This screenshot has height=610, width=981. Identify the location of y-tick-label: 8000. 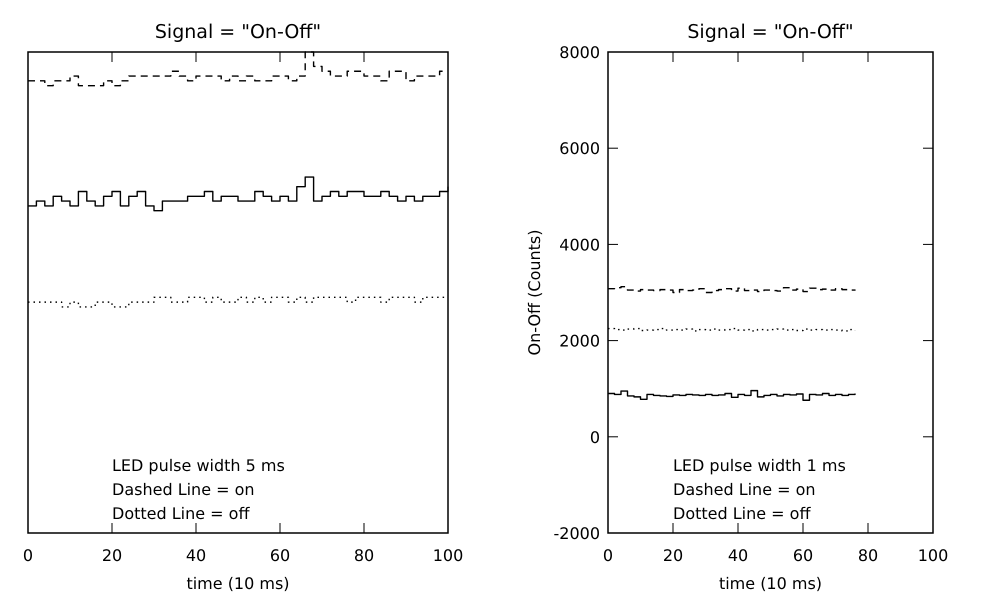
(579, 52).